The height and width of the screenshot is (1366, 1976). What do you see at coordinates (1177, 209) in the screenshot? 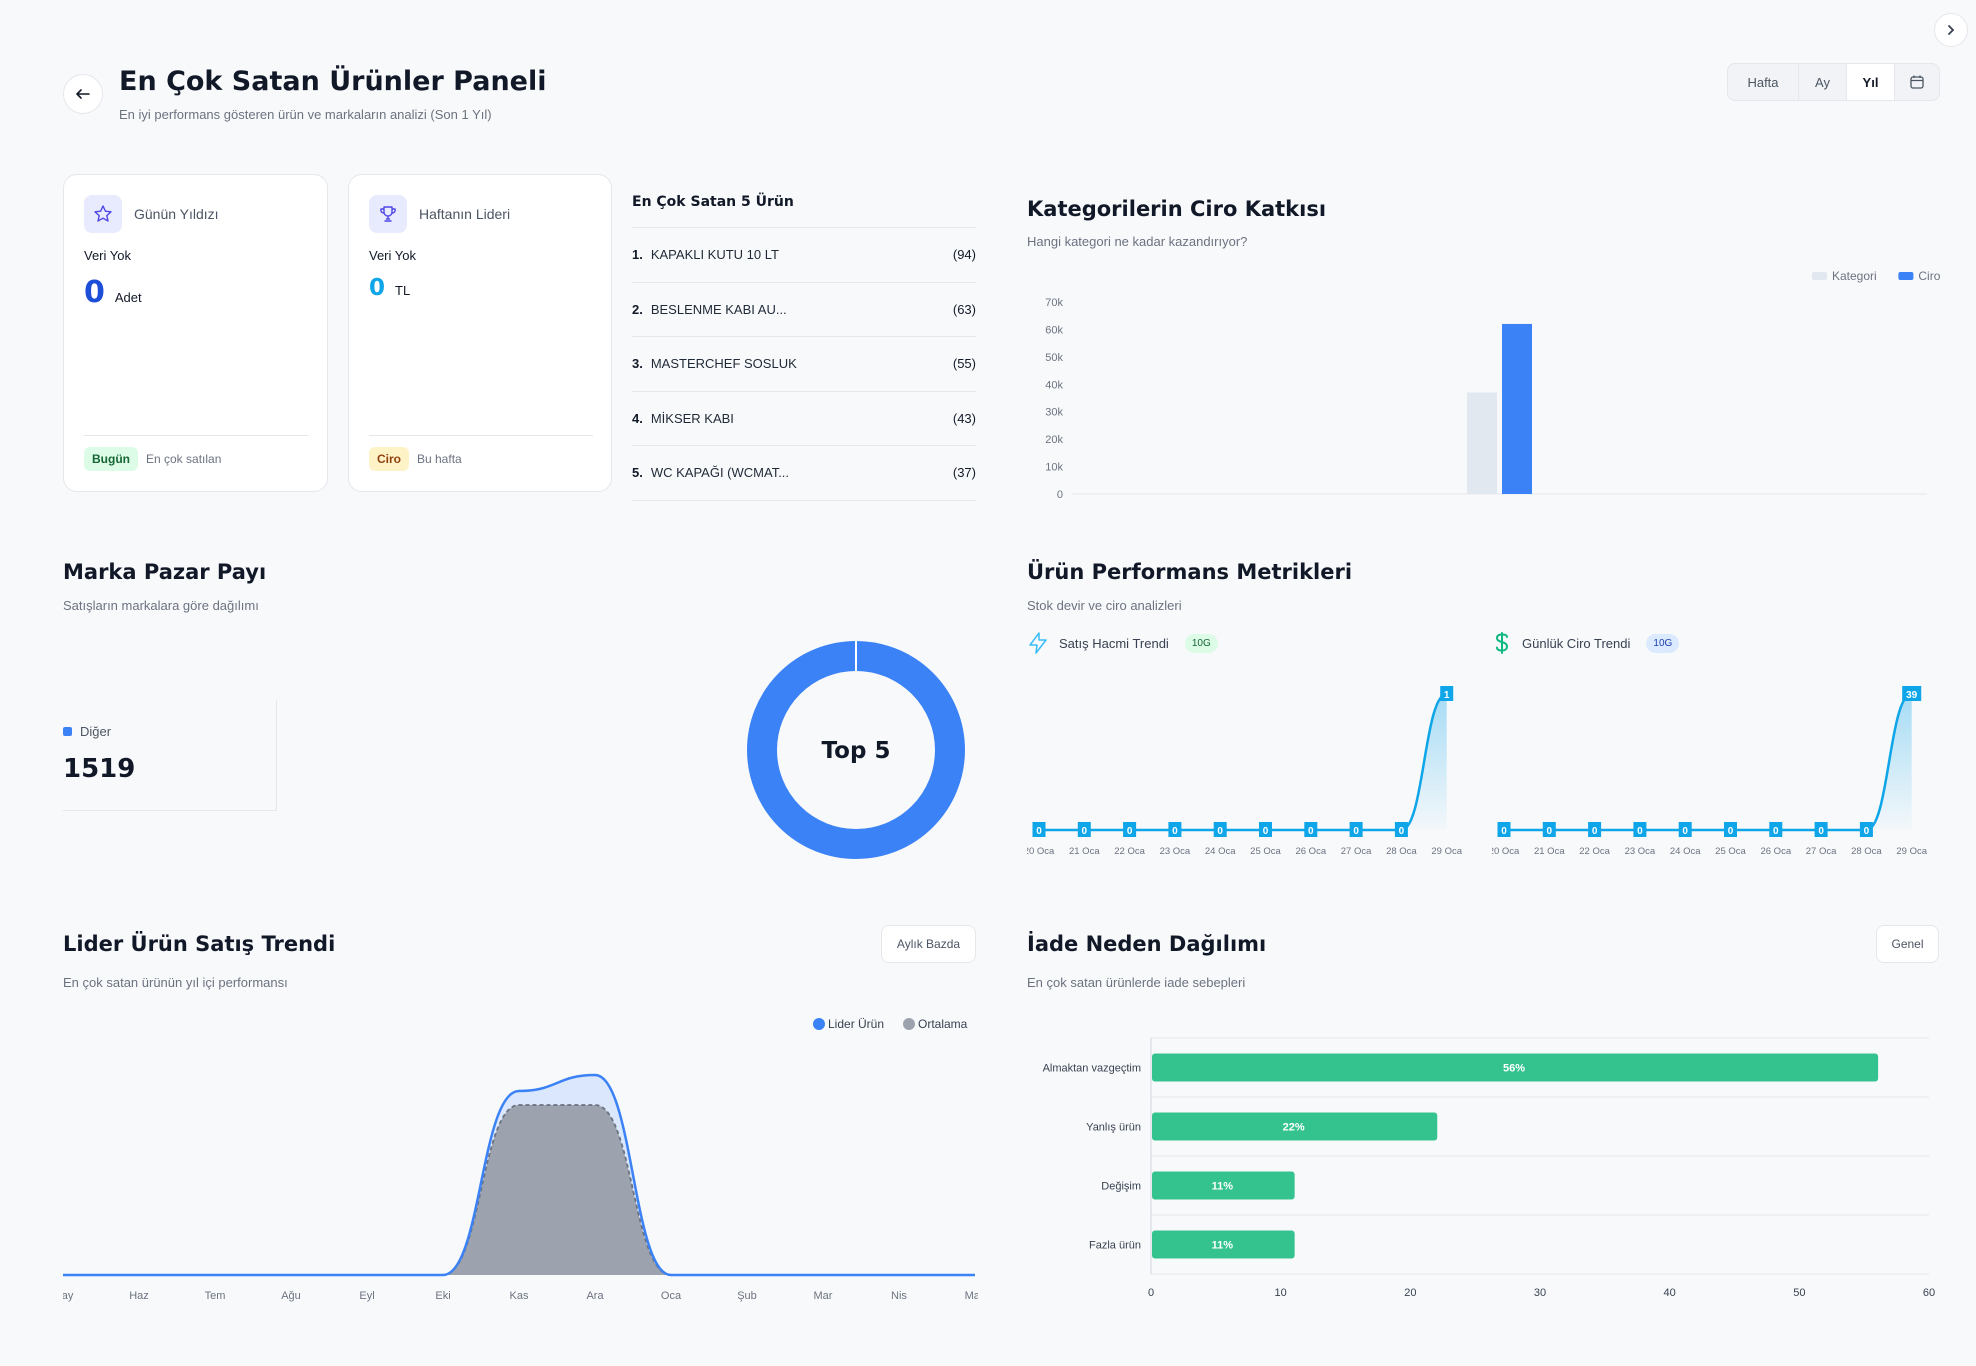
I see `category-title: Kategorilerin Ciro Katkısı` at bounding box center [1177, 209].